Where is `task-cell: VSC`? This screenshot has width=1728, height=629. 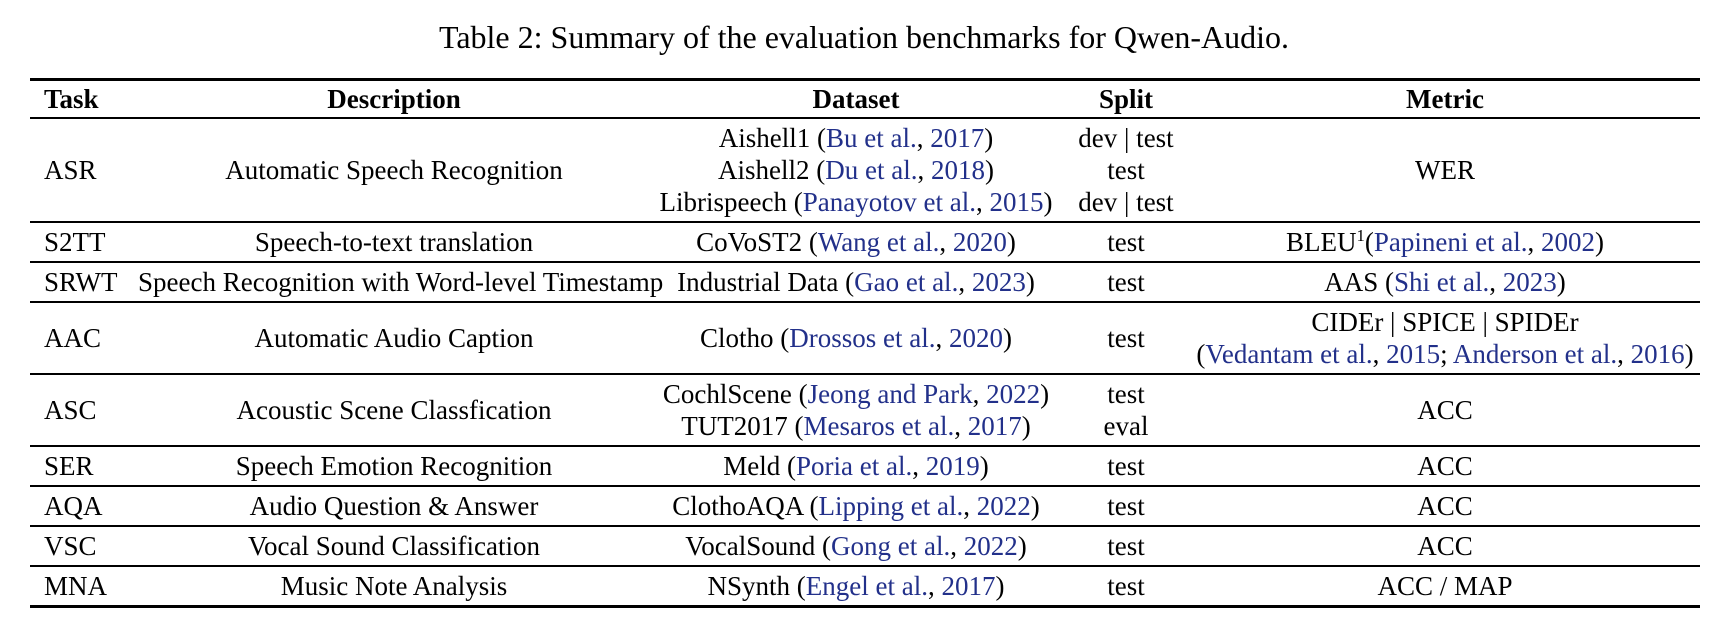 task-cell: VSC is located at coordinates (70, 546).